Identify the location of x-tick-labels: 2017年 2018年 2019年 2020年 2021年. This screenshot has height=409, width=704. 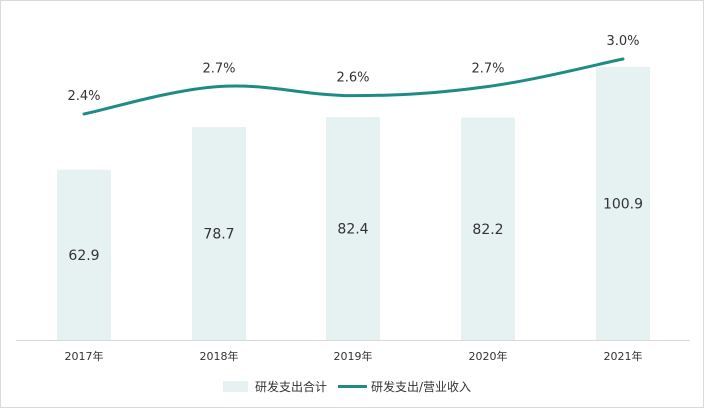
(354, 356).